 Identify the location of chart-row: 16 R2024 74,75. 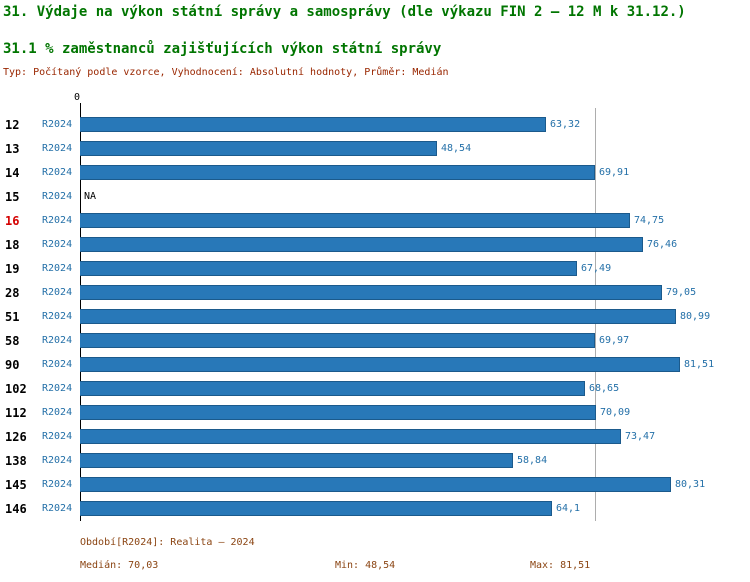
(375, 221).